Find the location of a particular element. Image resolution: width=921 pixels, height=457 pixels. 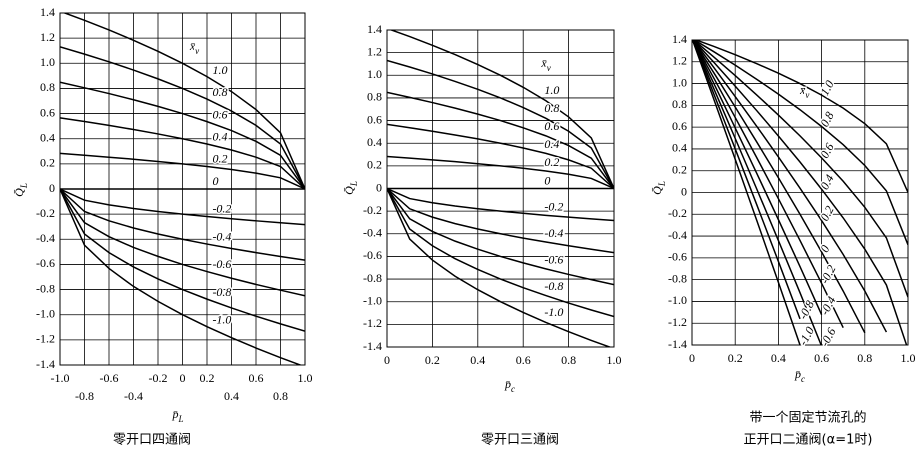

x-tick-label: -1.0 is located at coordinates (60, 378).